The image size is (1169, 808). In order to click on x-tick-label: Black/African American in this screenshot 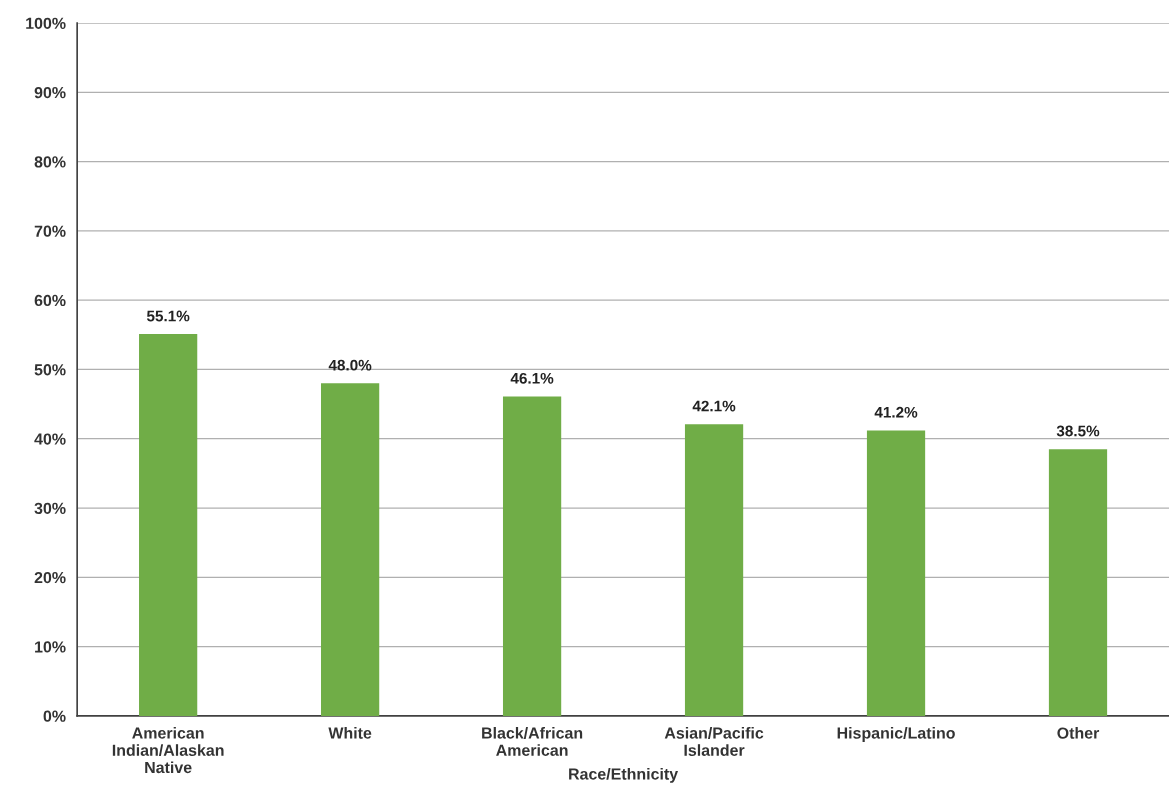, I will do `click(532, 741)`.